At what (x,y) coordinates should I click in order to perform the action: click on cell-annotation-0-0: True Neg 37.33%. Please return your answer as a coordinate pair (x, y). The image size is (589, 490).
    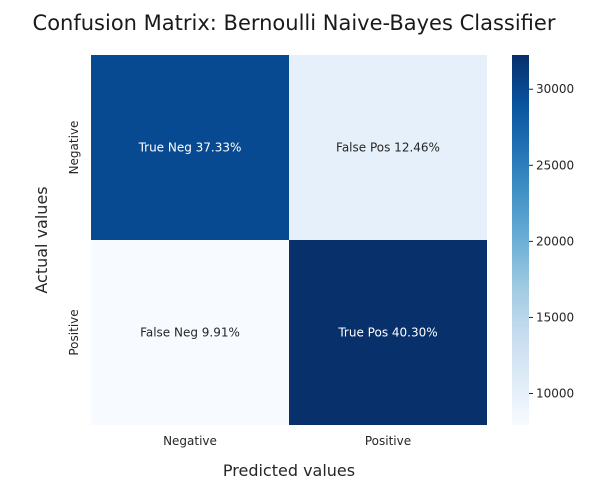
    Looking at the image, I should click on (190, 148).